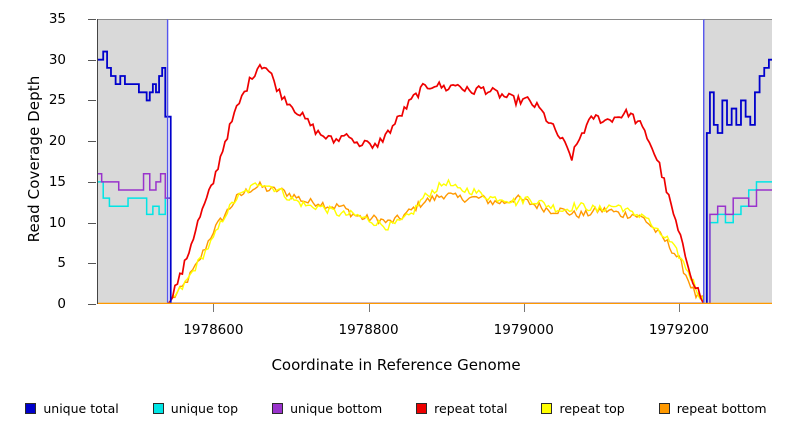 The height and width of the screenshot is (432, 792). I want to click on legend-item-unique-bottom: unique bottom, so click(327, 408).